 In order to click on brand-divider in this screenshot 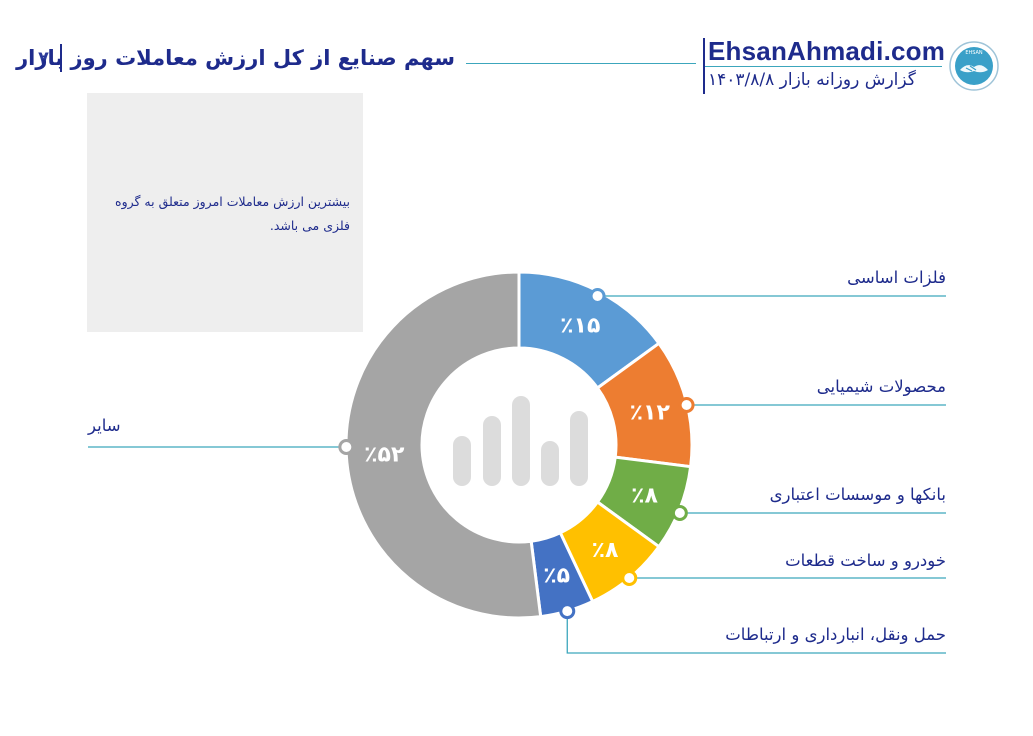, I will do `click(823, 66)`.